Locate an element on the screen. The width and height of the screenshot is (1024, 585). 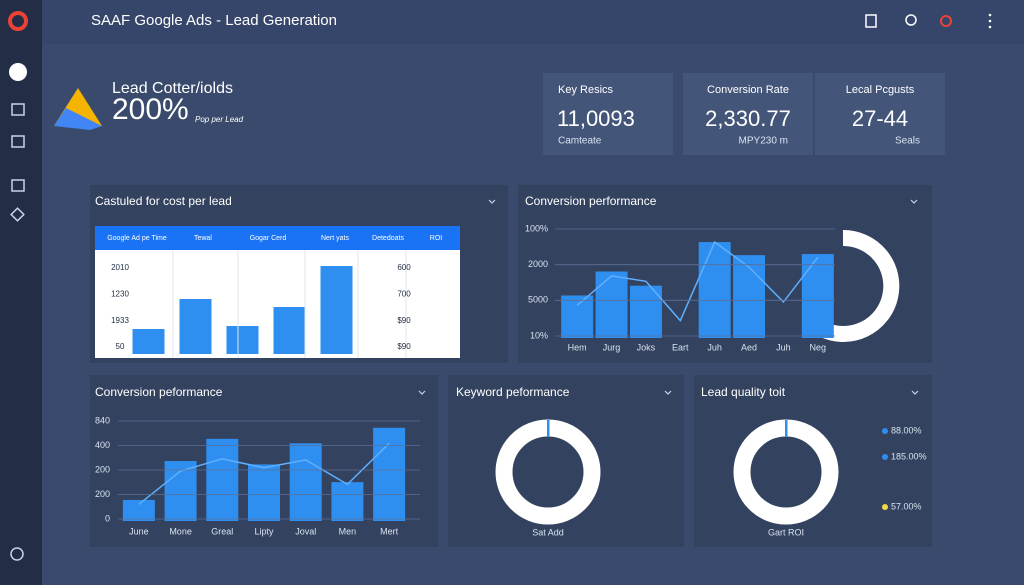
legend-label: 88.00% is located at coordinates (906, 430).